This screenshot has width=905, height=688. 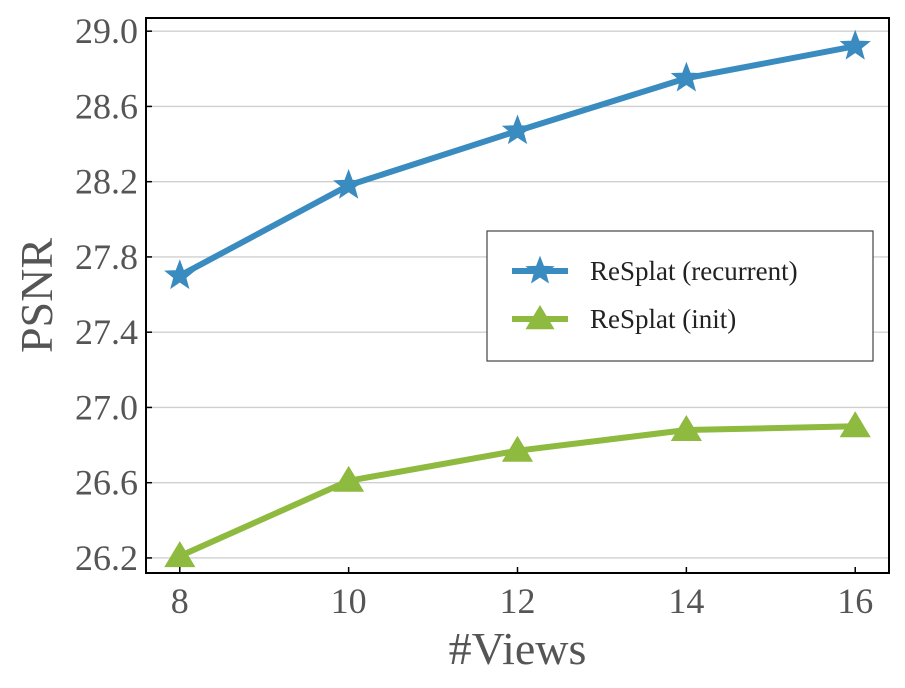 What do you see at coordinates (180, 601) in the screenshot?
I see `x-tick-label: 8` at bounding box center [180, 601].